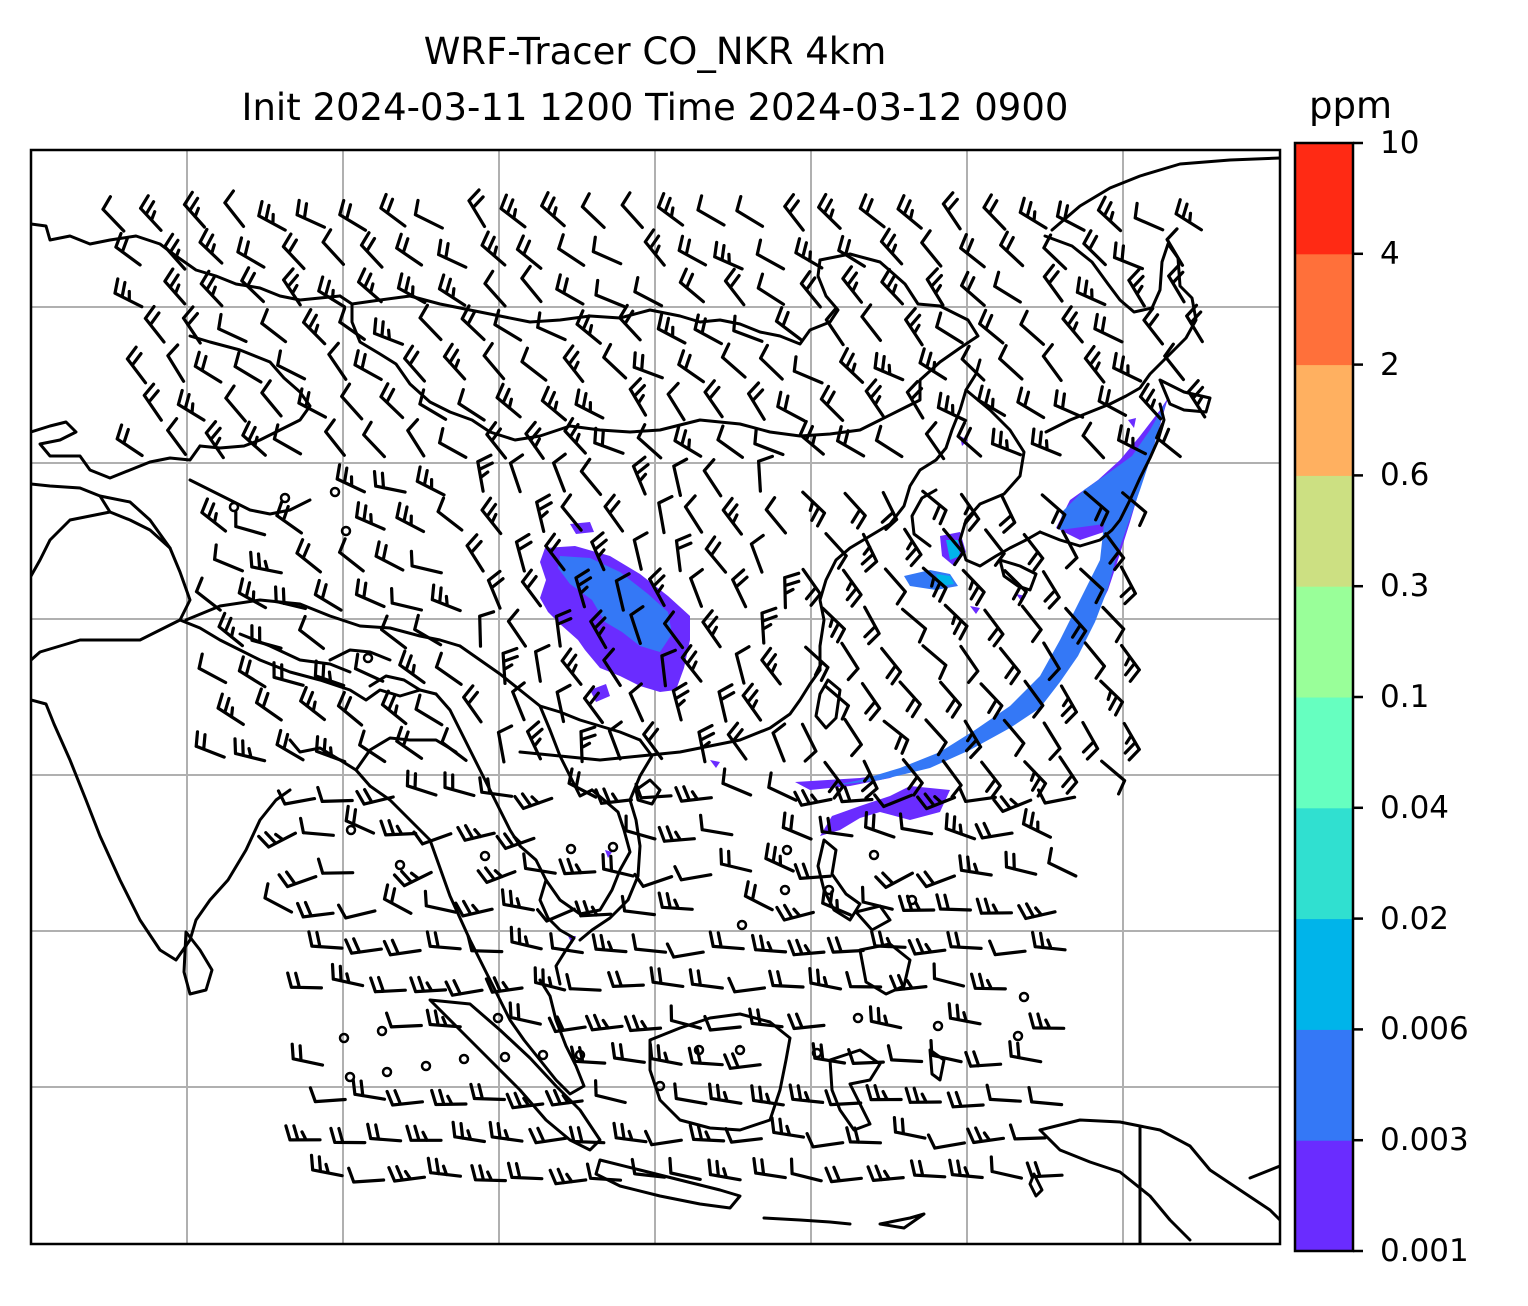 Image resolution: width=1528 pixels, height=1306 pixels. Describe the element at coordinates (140, 530) in the screenshot. I see `border-tajik` at that location.